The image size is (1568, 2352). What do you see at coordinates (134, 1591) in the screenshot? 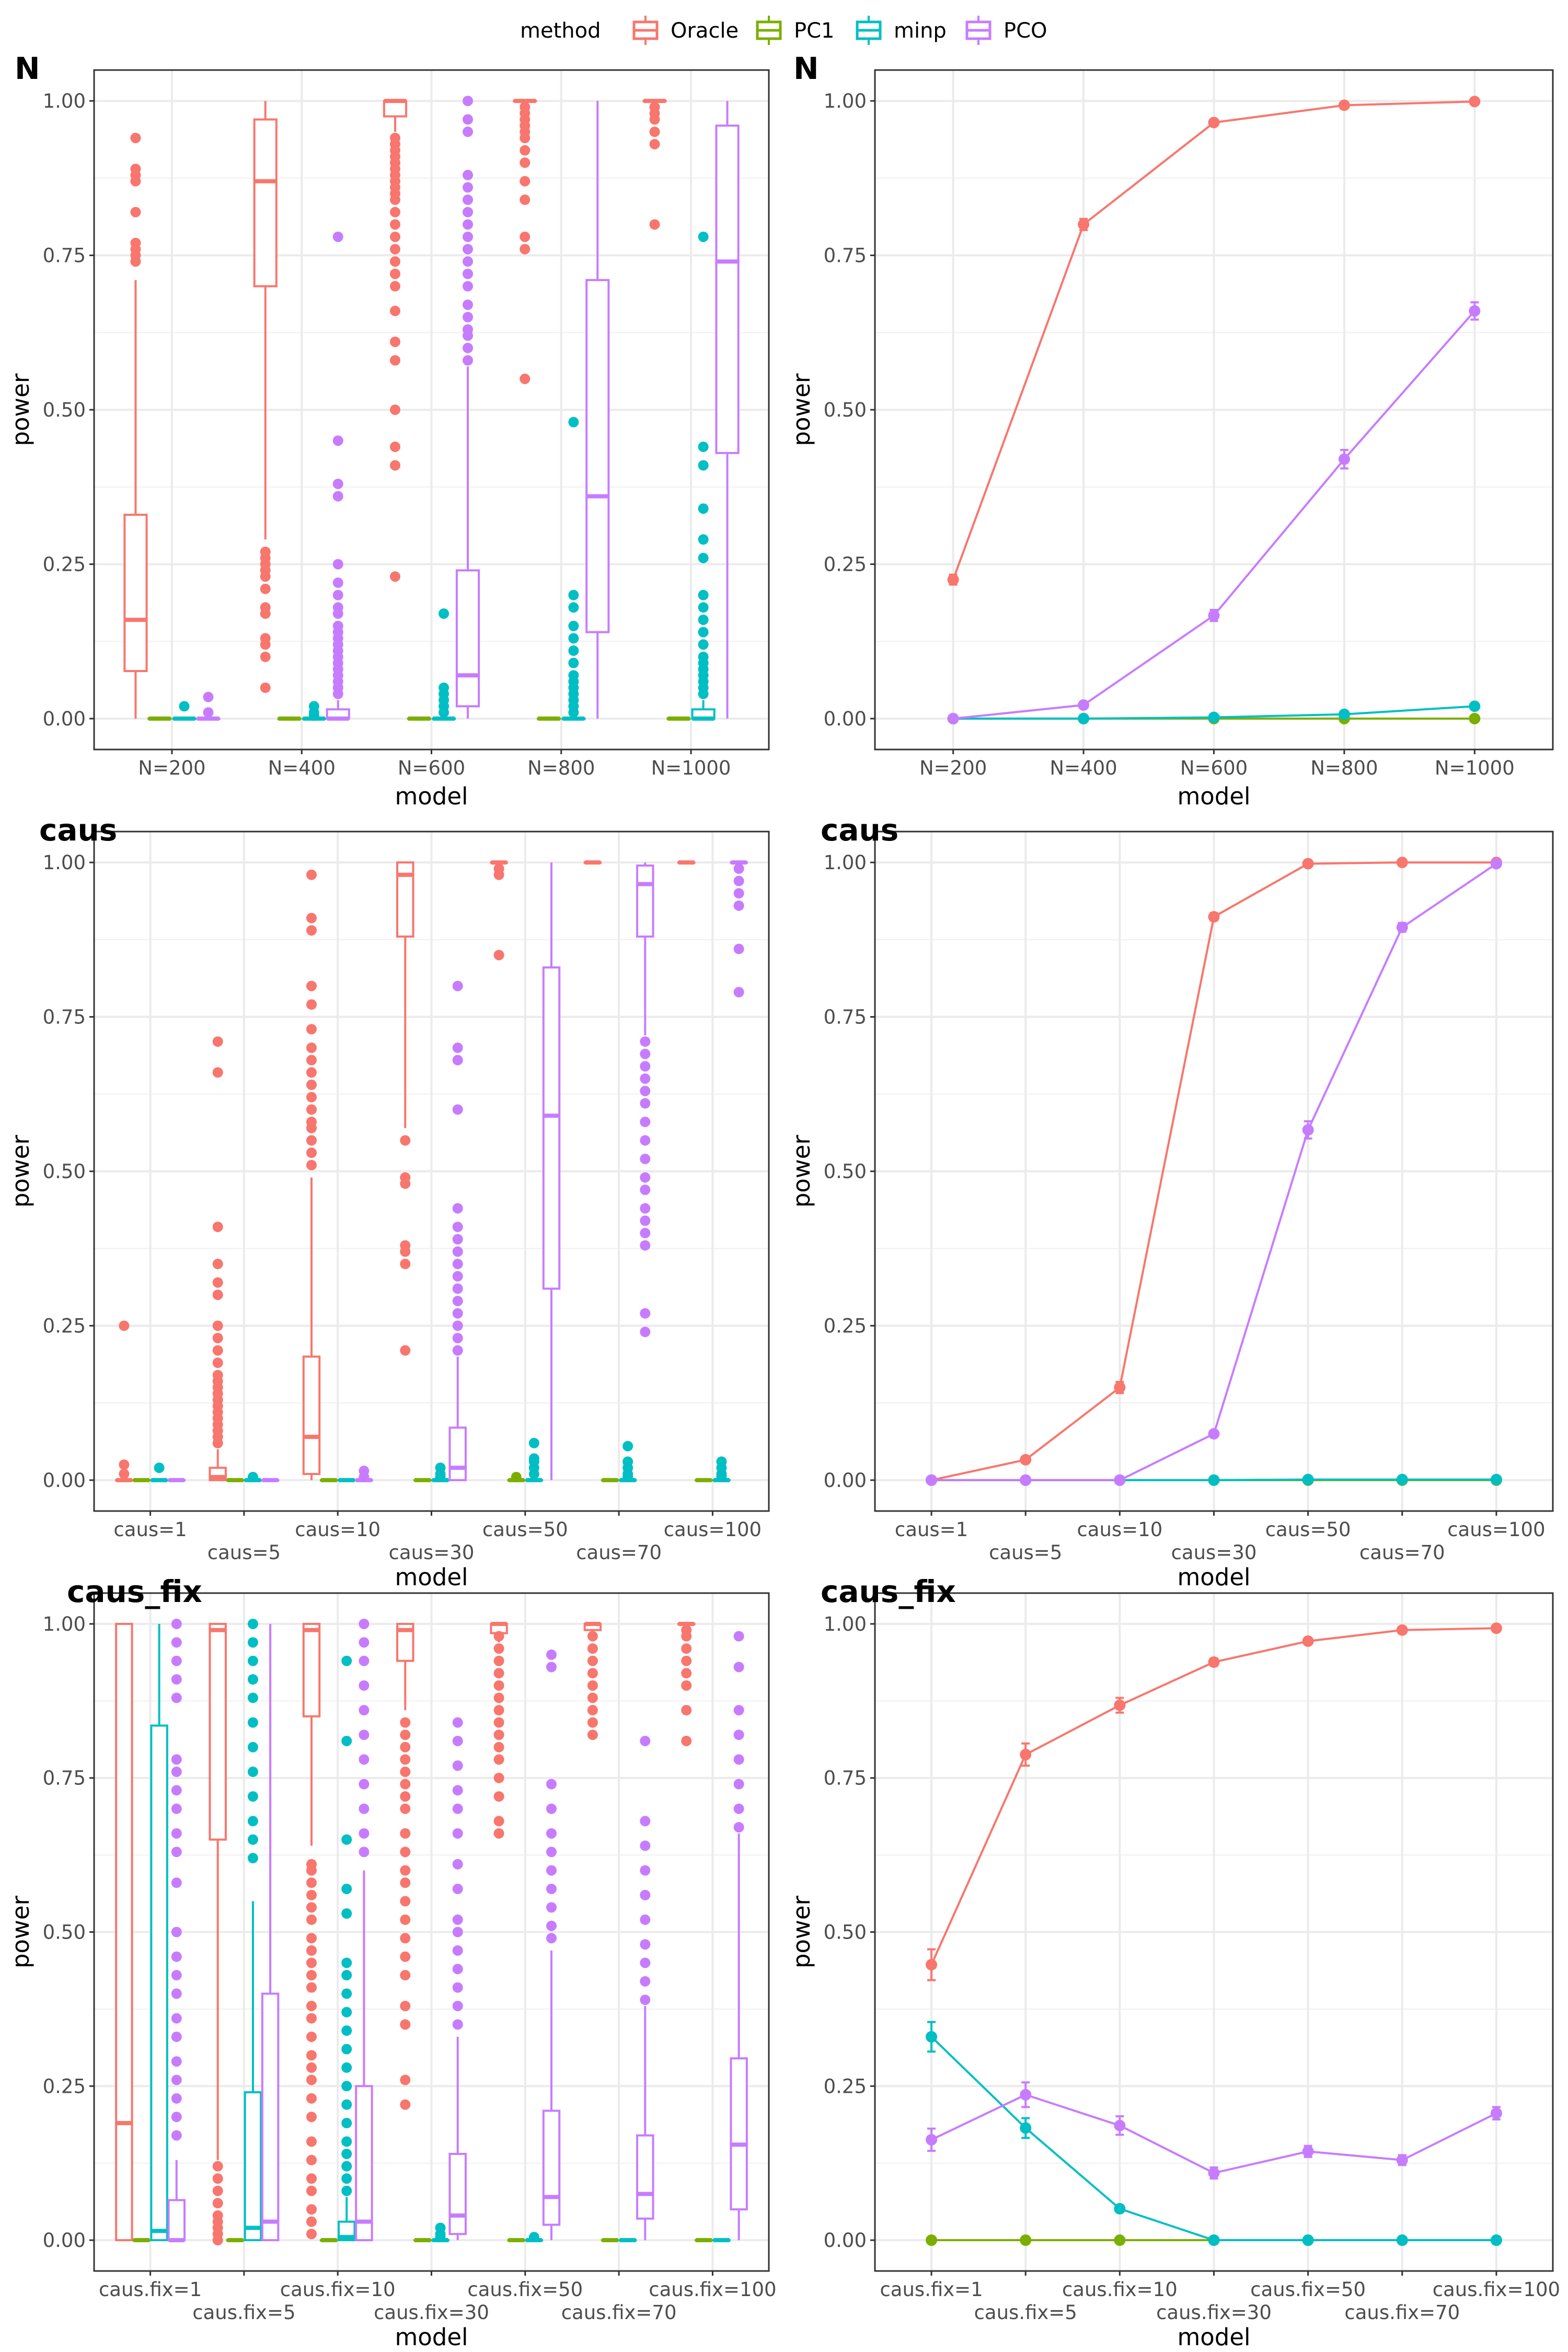
I see `panel-tag: caus_fix` at bounding box center [134, 1591].